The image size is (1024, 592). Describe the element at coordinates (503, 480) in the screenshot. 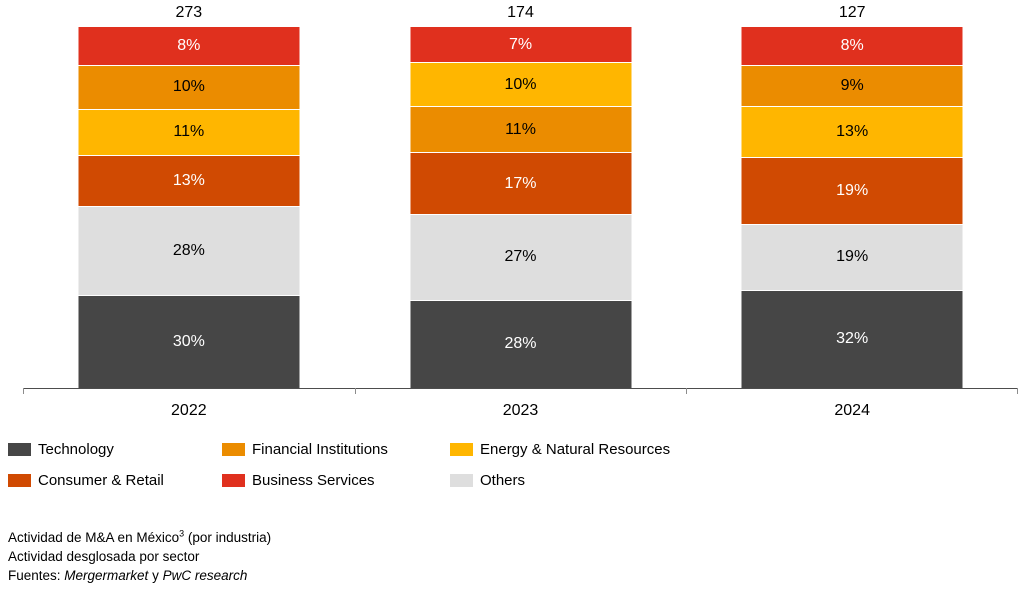

I see `legend-label: Others` at that location.